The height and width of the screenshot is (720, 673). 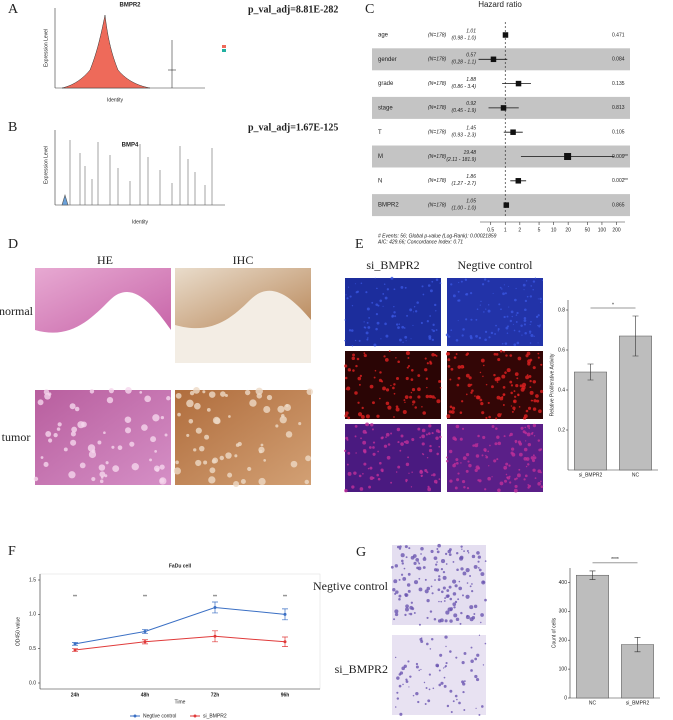 What do you see at coordinates (12, 127) in the screenshot?
I see `panel-label: B` at bounding box center [12, 127].